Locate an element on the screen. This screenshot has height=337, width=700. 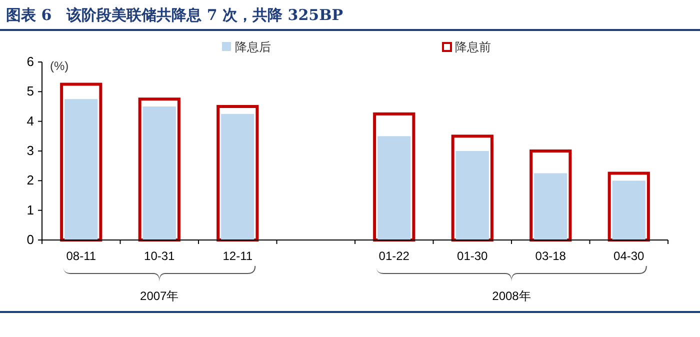
x-tick-label: 12-11 is located at coordinates (237, 256).